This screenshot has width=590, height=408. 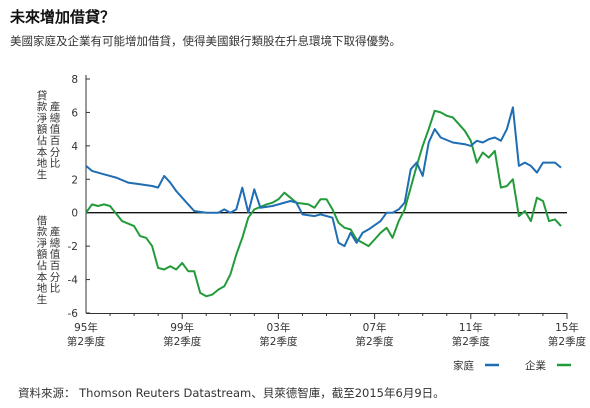 I want to click on y-tick-label: 4, so click(x=74, y=147).